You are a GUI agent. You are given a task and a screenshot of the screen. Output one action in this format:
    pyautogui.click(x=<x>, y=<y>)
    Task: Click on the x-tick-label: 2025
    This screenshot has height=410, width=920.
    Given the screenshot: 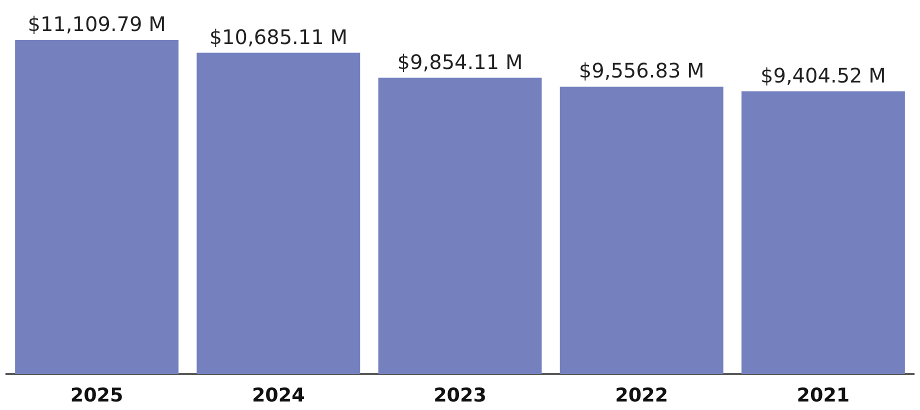 What is the action you would take?
    pyautogui.click(x=97, y=395)
    